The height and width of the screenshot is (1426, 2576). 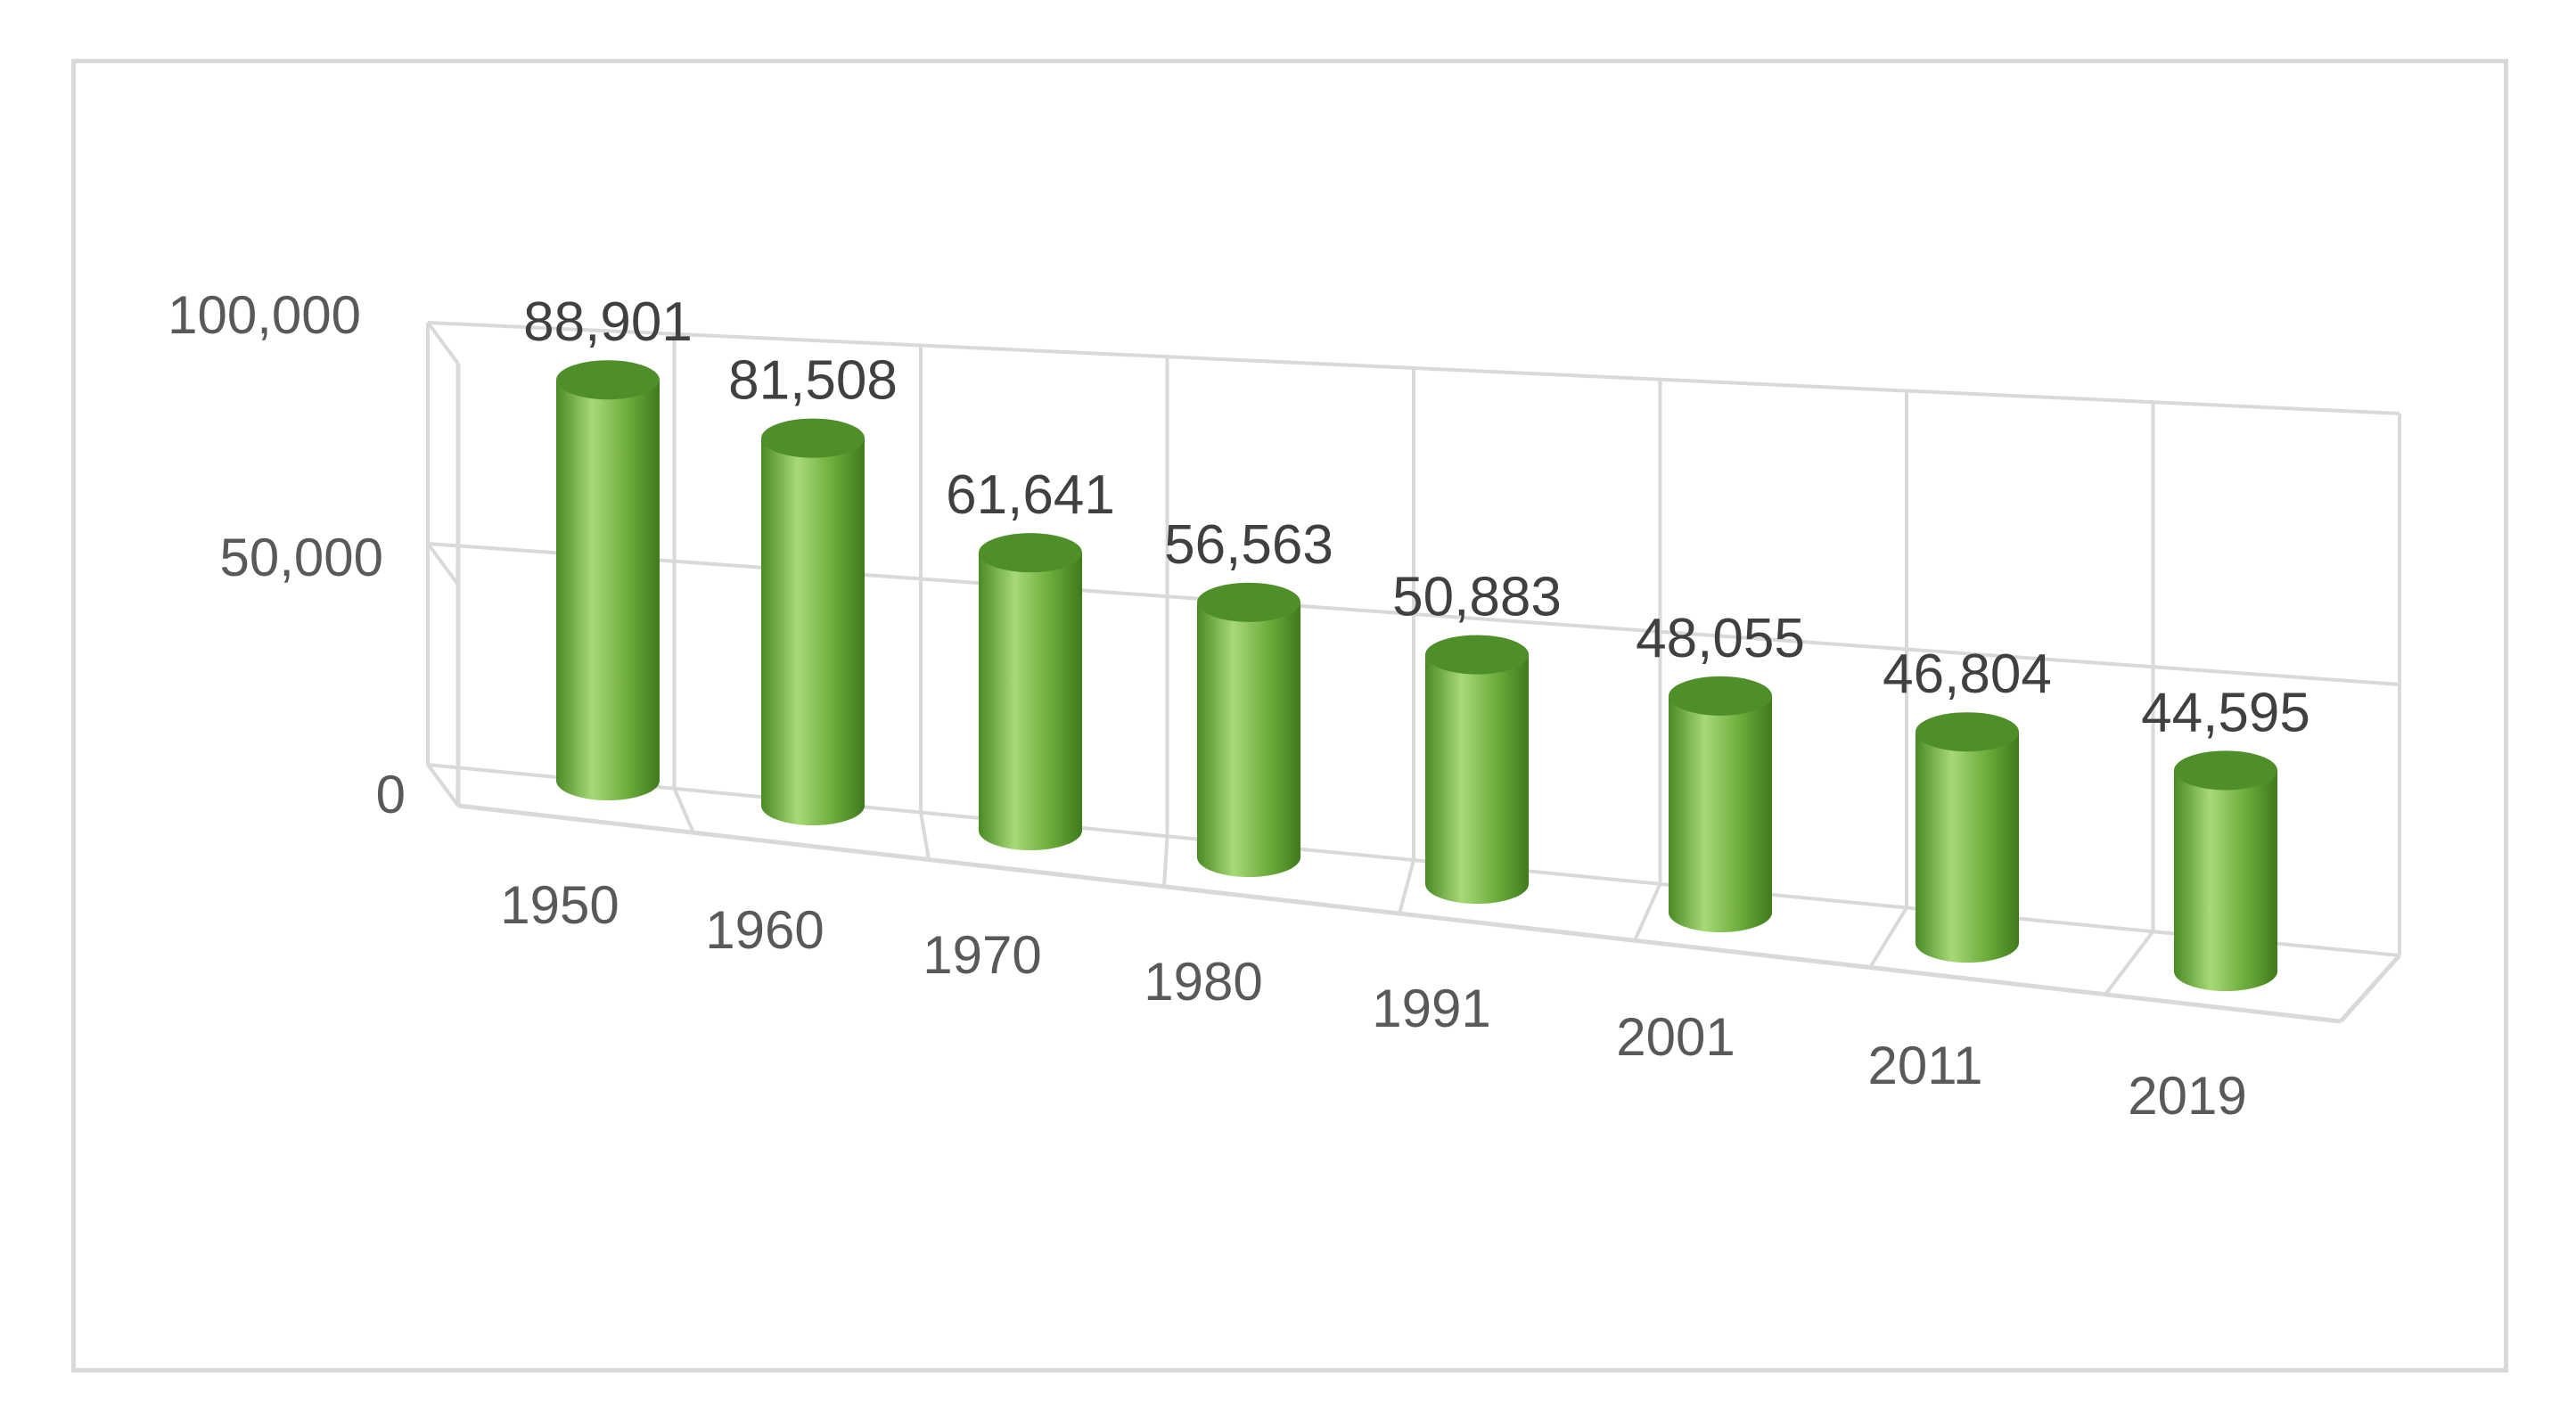 What do you see at coordinates (559, 905) in the screenshot?
I see `x-tick-label: 1950` at bounding box center [559, 905].